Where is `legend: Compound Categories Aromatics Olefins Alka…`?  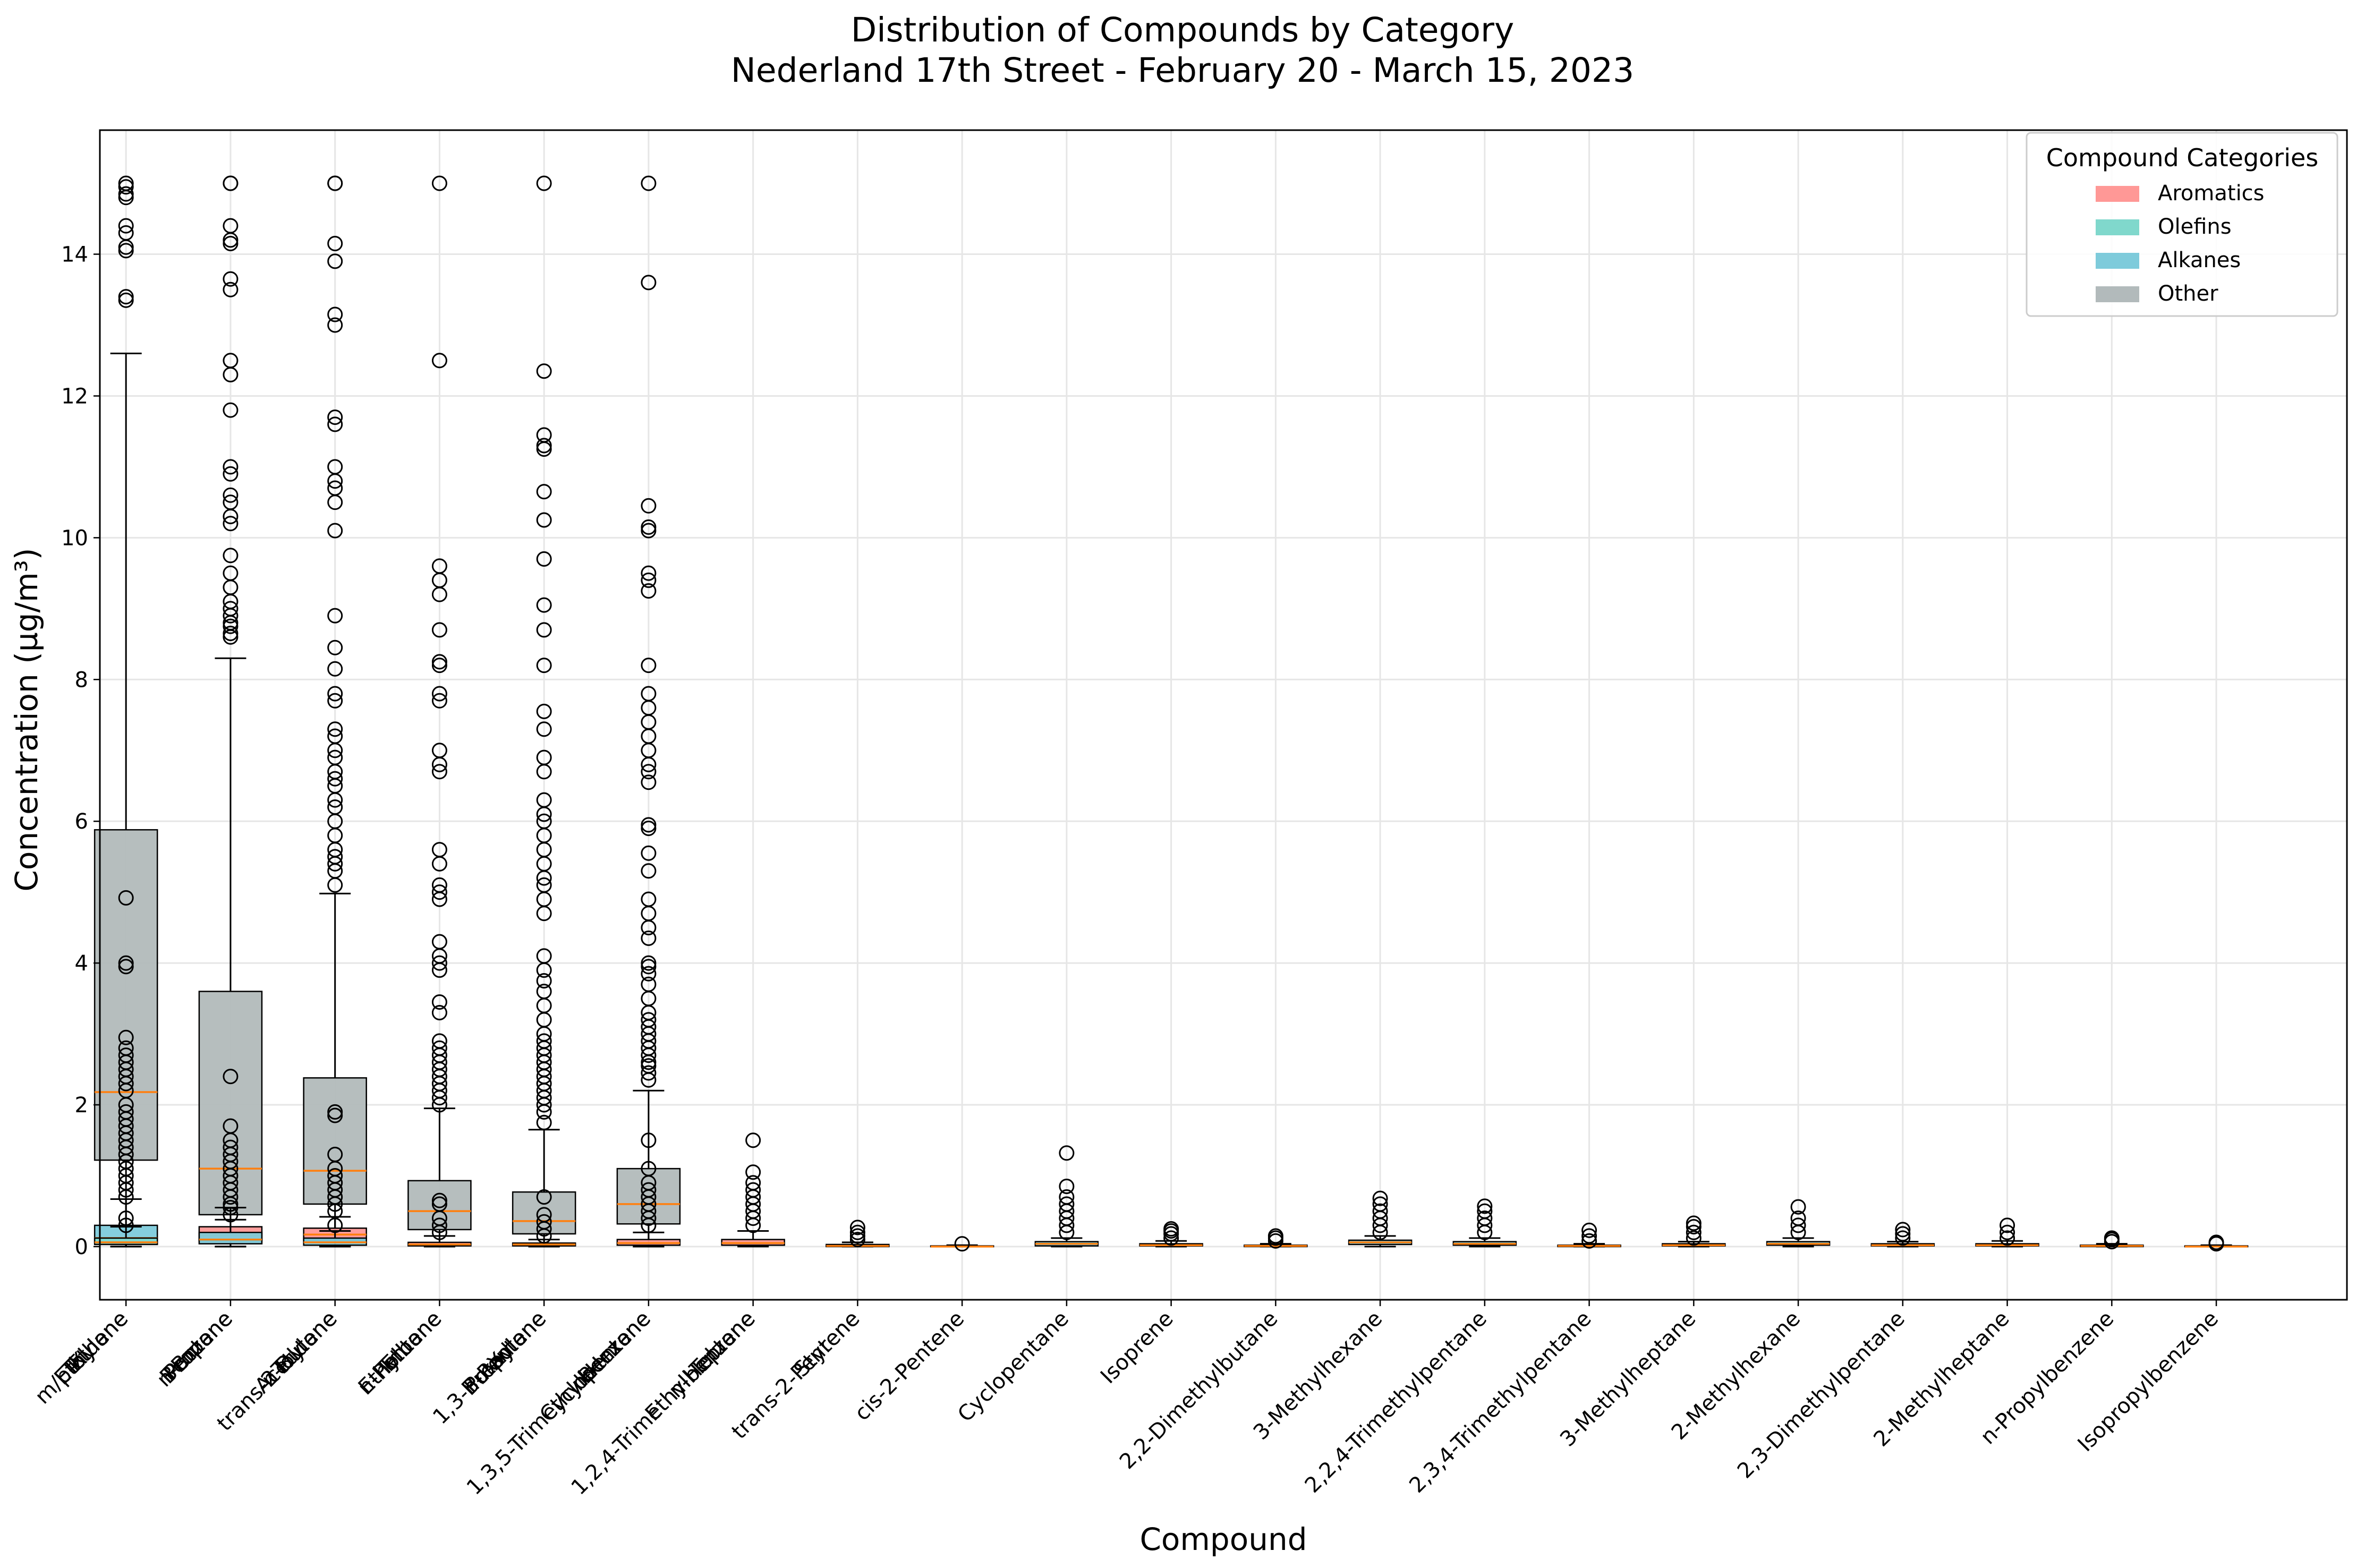
legend: Compound Categories Aromatics Olefins Alka… is located at coordinates (2182, 224).